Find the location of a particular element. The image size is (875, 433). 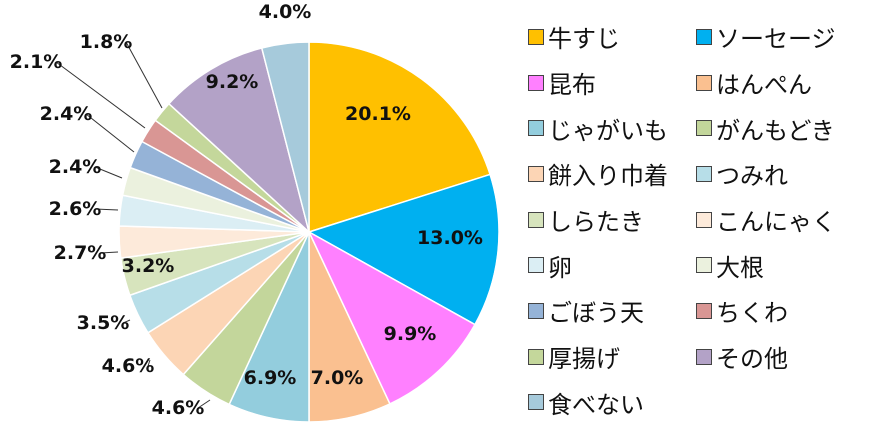

legend-item: こんにゃく is located at coordinates (780, 220).